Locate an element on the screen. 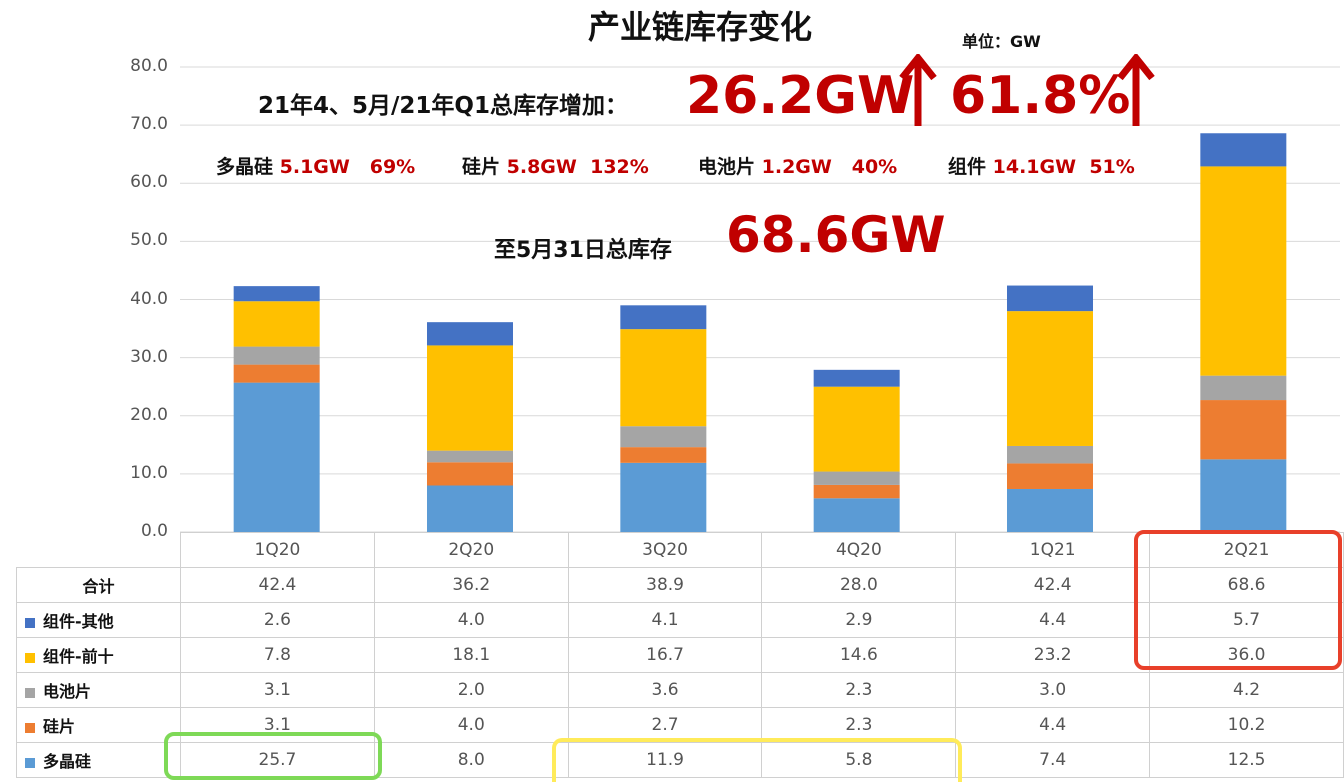  y-tick-label: 70.0 is located at coordinates (149, 124).